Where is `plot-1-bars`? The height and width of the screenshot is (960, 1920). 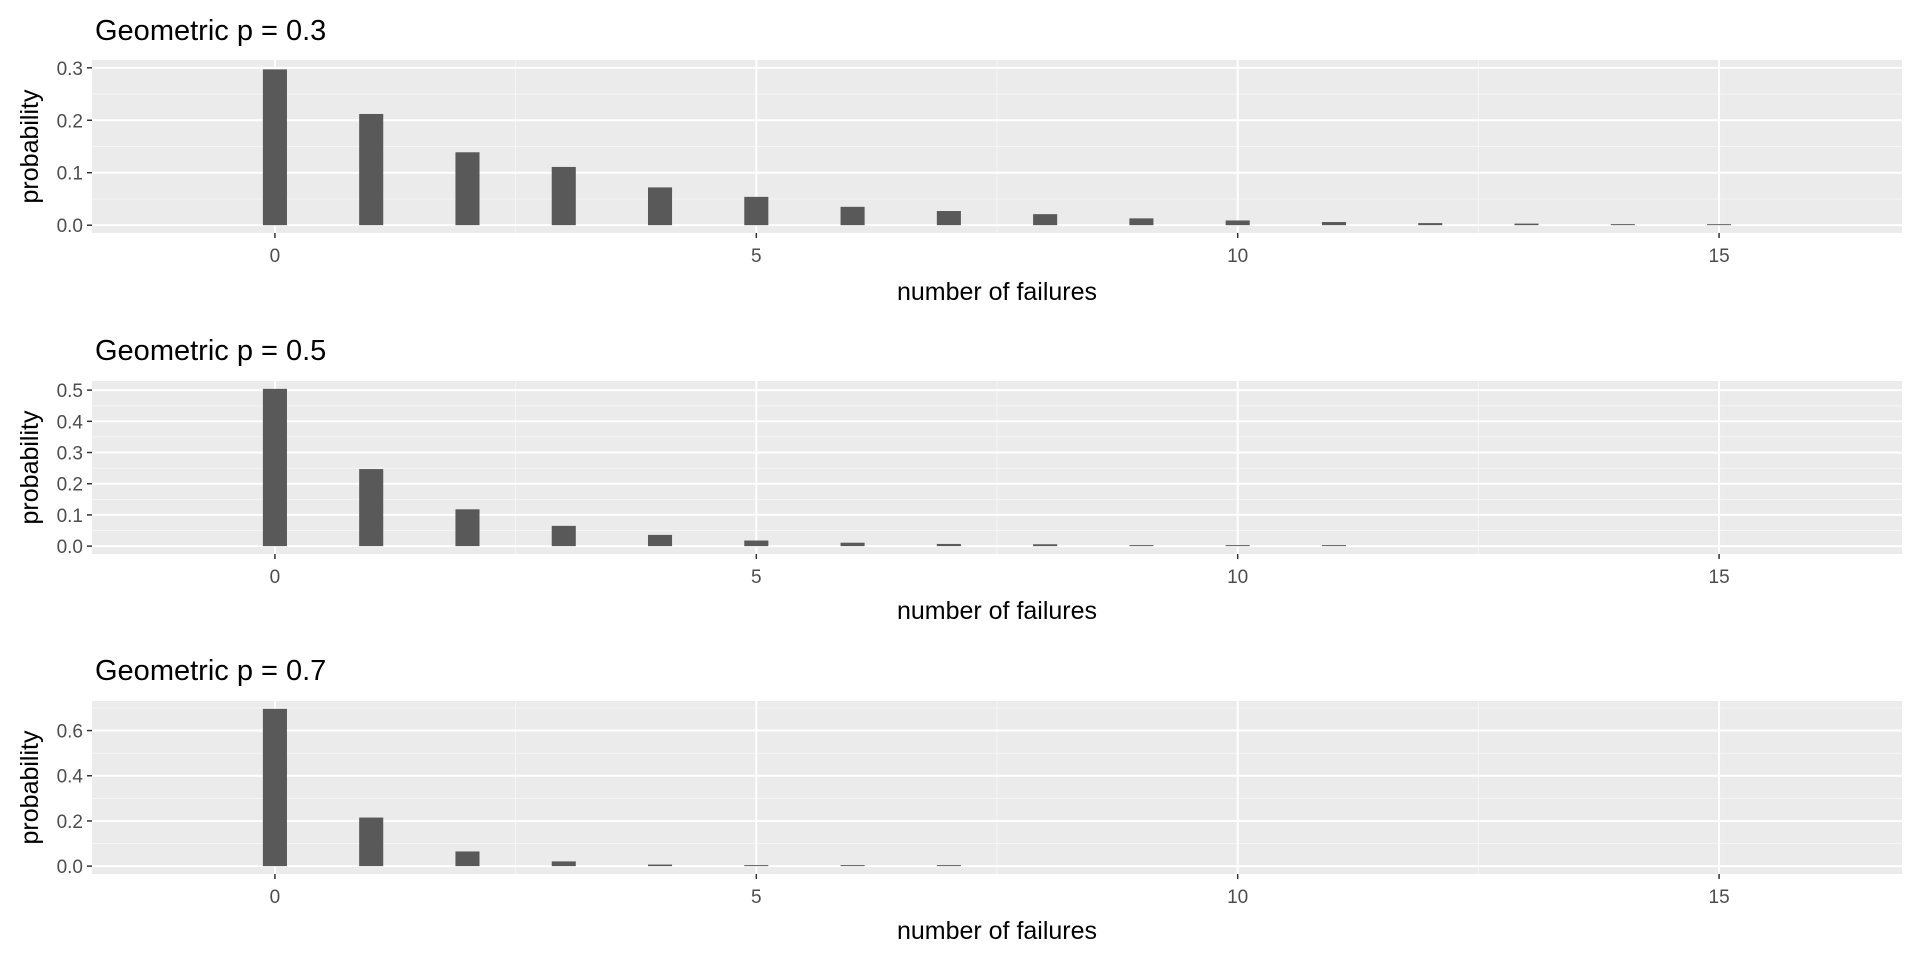
plot-1-bars is located at coordinates (997, 147).